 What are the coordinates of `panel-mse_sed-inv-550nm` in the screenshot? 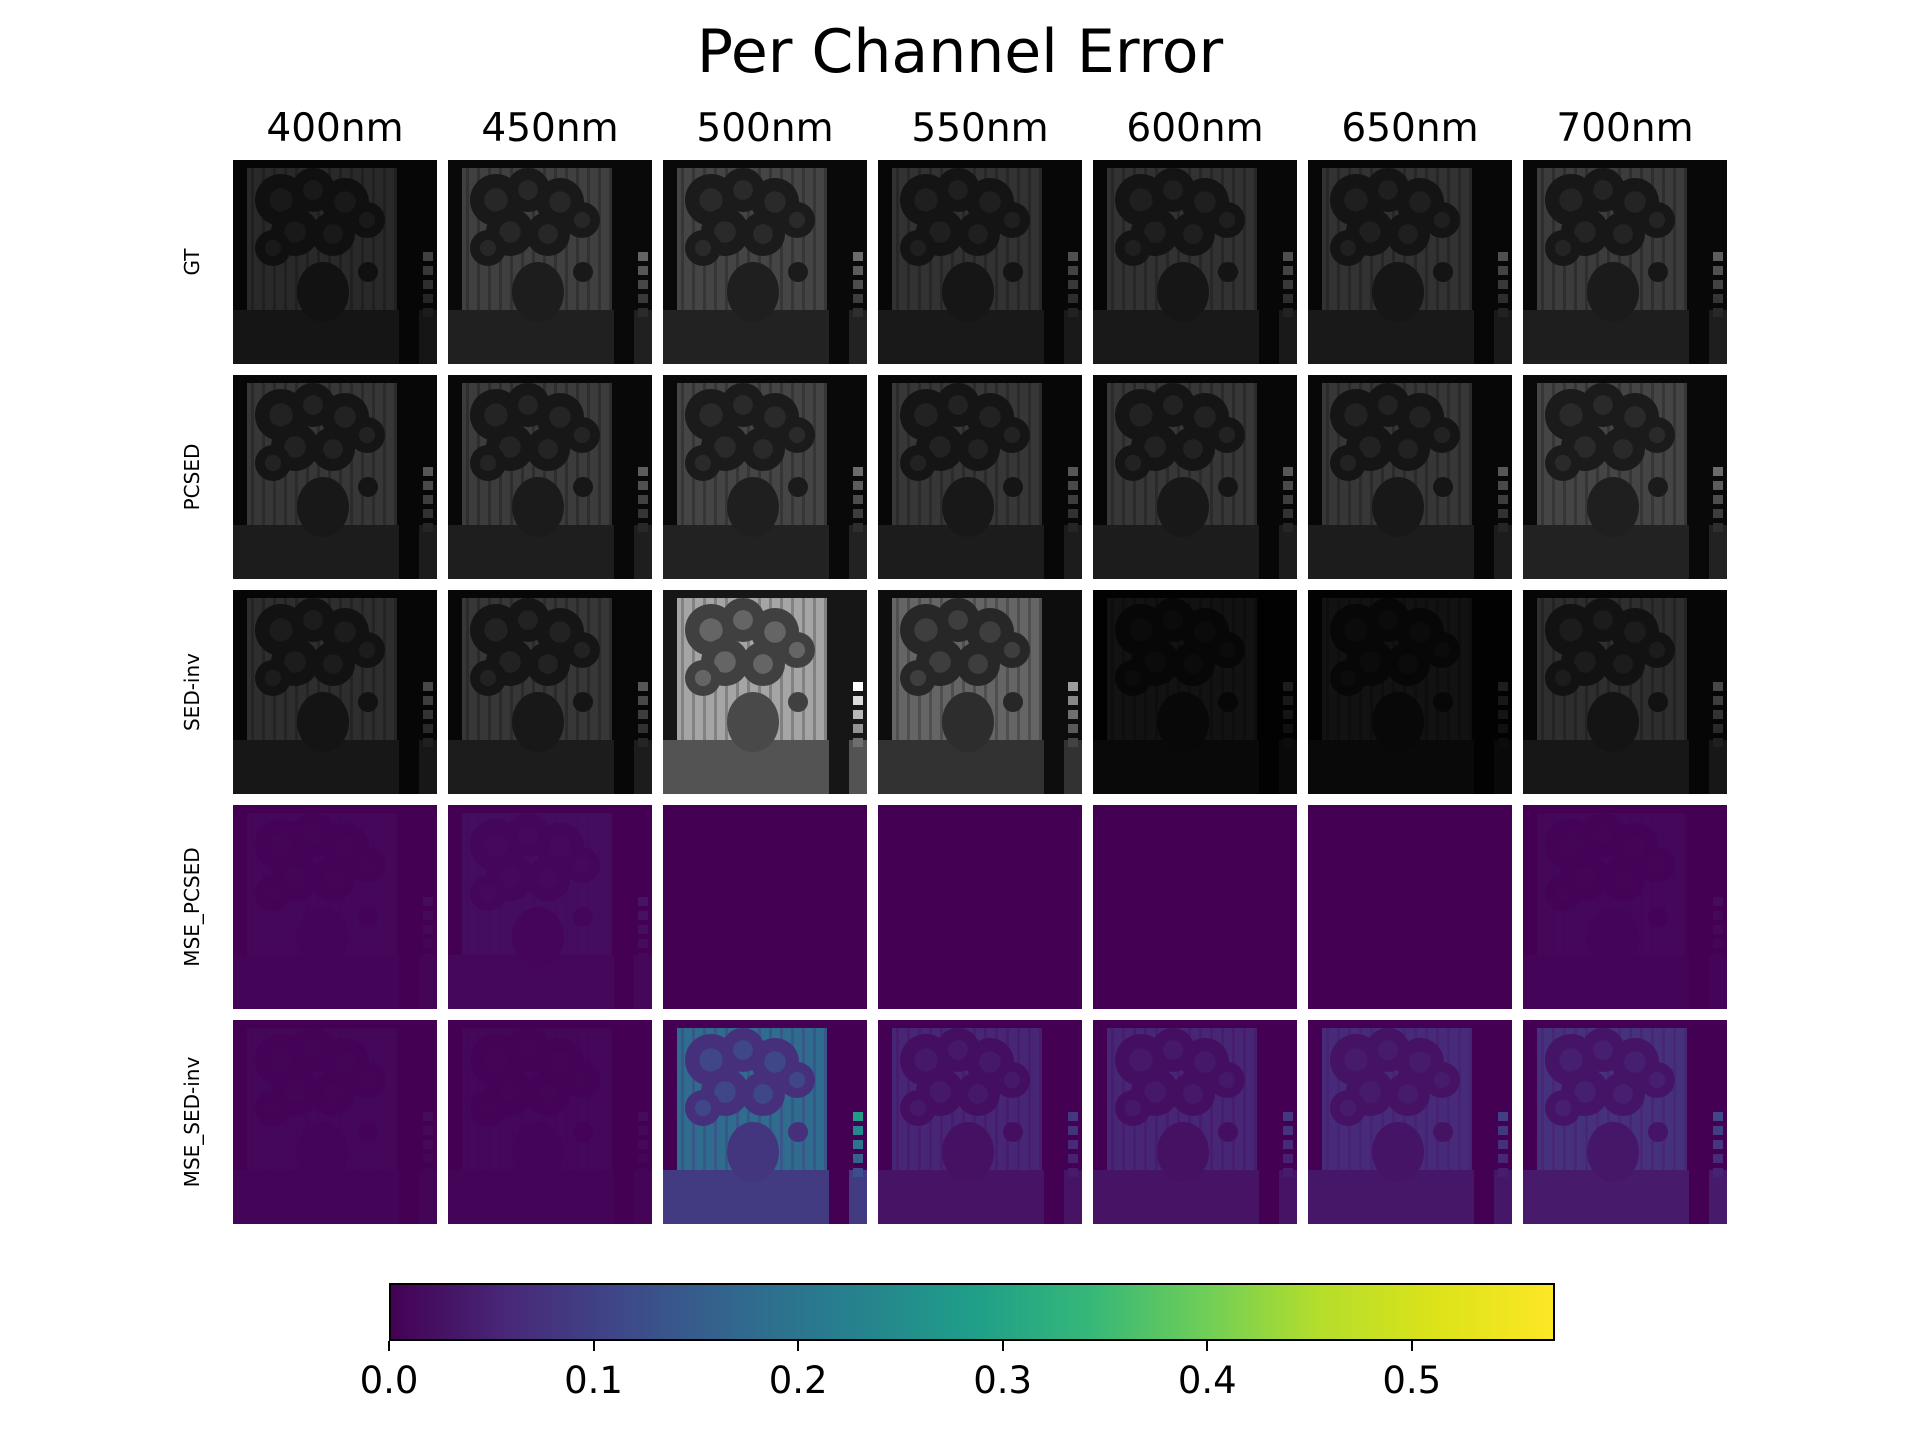 It's located at (980, 1122).